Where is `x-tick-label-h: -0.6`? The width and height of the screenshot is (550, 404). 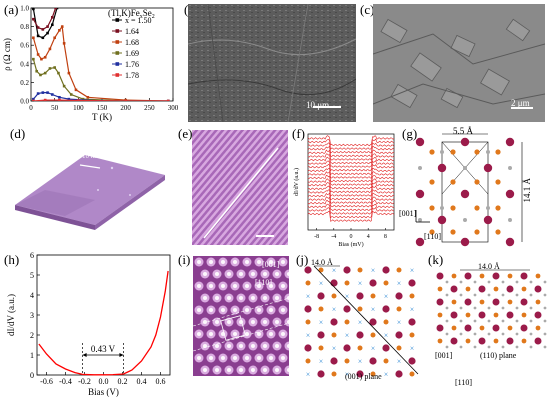 x-tick-label-h: -0.6 is located at coordinates (46, 381).